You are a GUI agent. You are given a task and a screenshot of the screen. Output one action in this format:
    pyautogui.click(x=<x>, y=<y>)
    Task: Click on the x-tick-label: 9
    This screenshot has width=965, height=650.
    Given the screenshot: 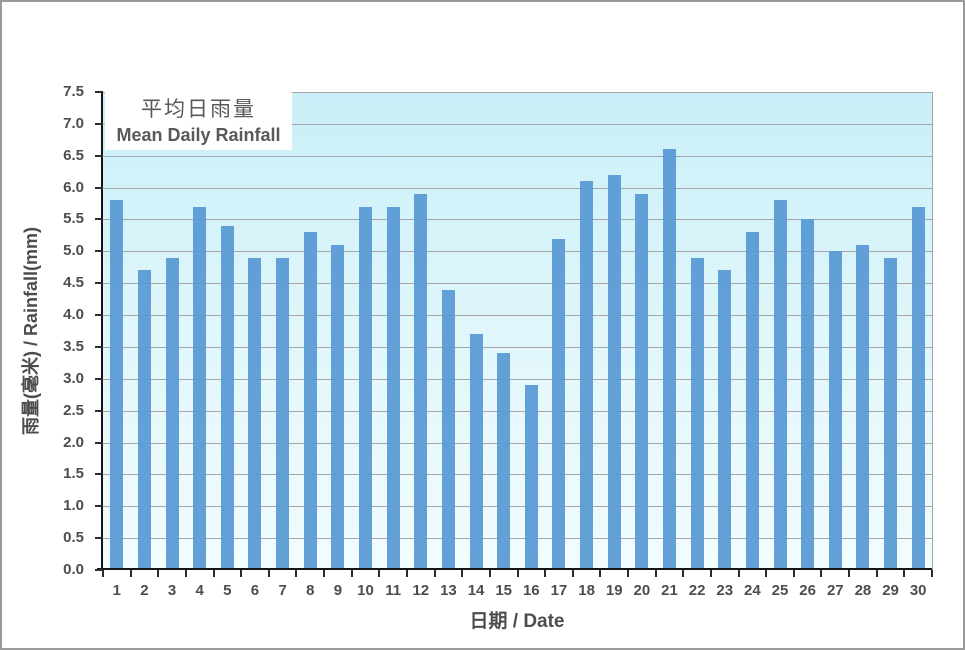 What is the action you would take?
    pyautogui.click(x=338, y=590)
    